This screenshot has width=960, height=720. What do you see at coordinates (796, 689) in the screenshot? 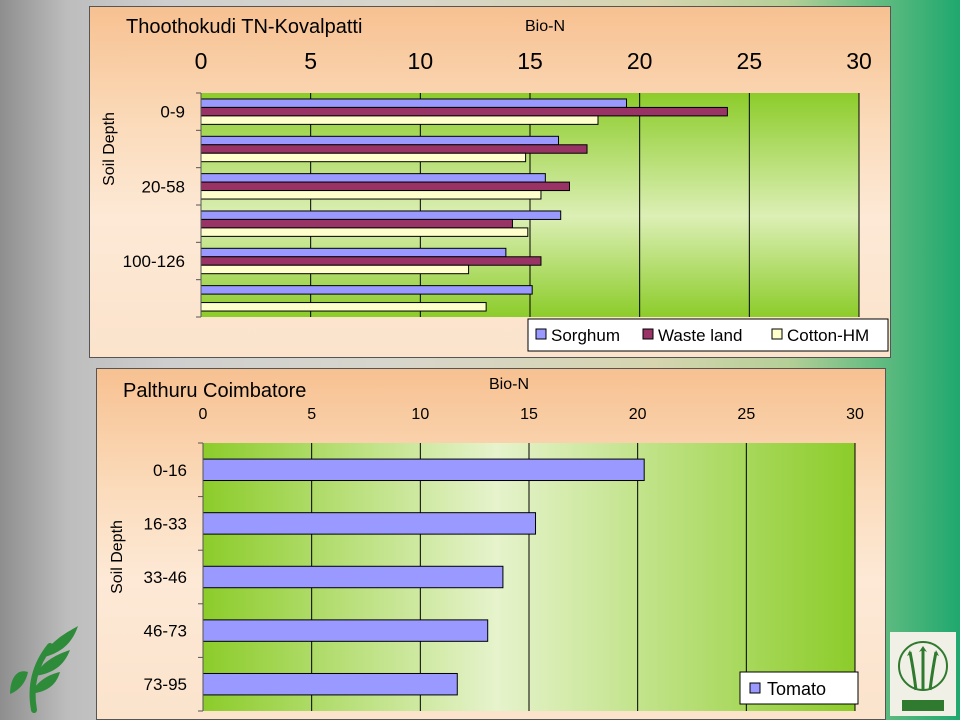
I see `legend-label-tomato: Tomato` at bounding box center [796, 689].